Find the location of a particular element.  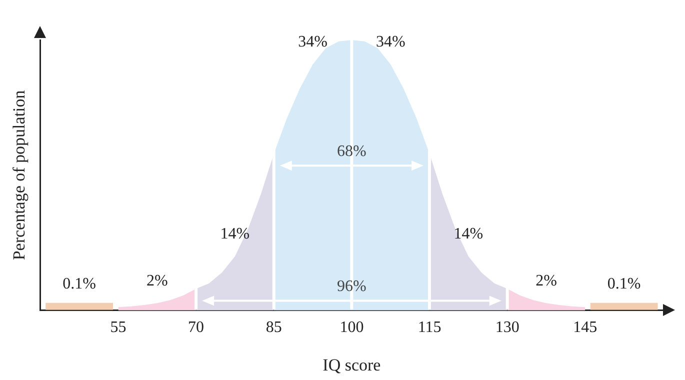

y-axis-title: Percentage of population is located at coordinates (19, 175).